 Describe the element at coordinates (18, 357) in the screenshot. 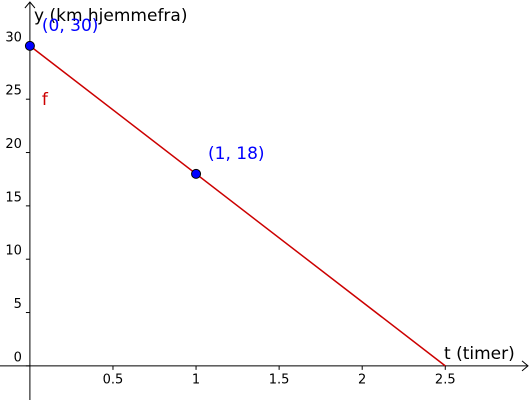

I see `y-tick-label: 0` at that location.